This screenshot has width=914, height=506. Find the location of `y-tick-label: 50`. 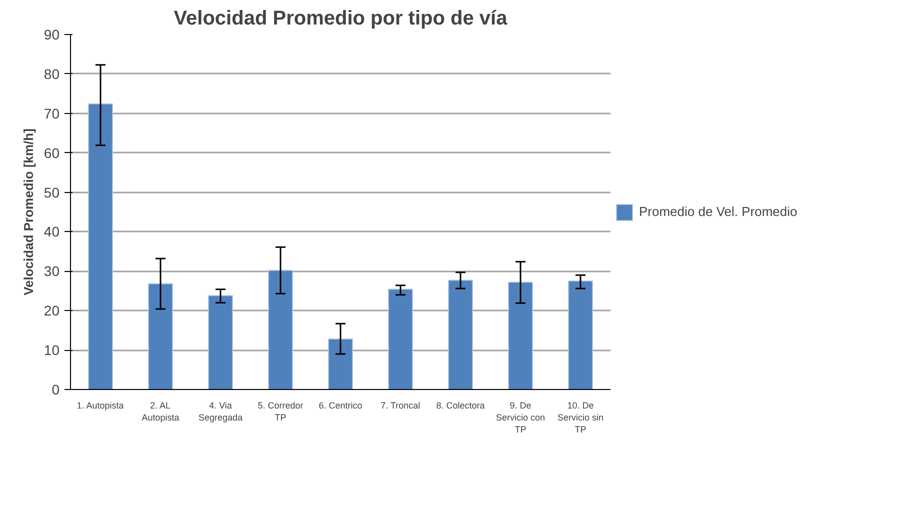

y-tick-label: 50 is located at coordinates (52, 192).